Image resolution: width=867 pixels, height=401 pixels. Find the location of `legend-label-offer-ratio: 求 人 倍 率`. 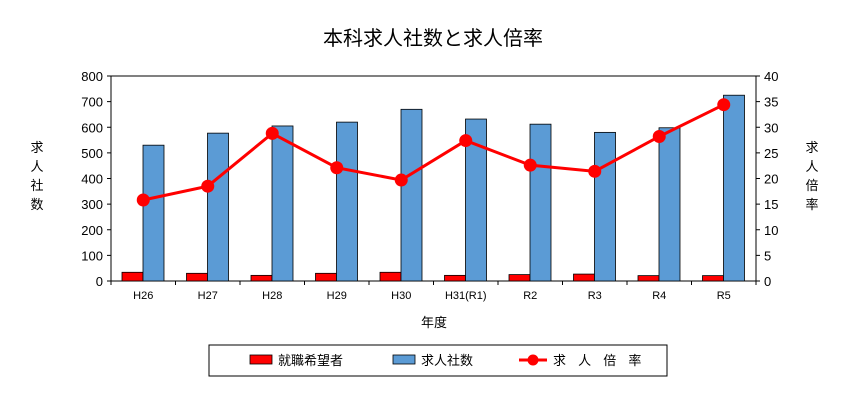

legend-label-offer-ratio: 求 人 倍 率 is located at coordinates (597, 361).